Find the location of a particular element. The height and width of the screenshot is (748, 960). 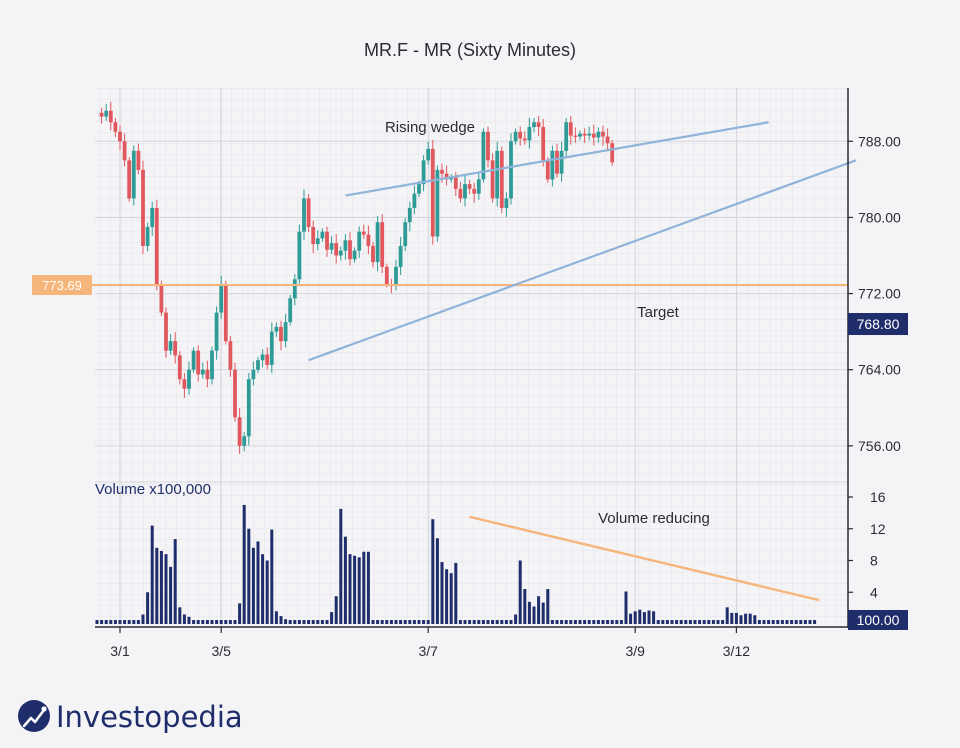

volume-axis: 16 12 8 4 is located at coordinates (867, 544).